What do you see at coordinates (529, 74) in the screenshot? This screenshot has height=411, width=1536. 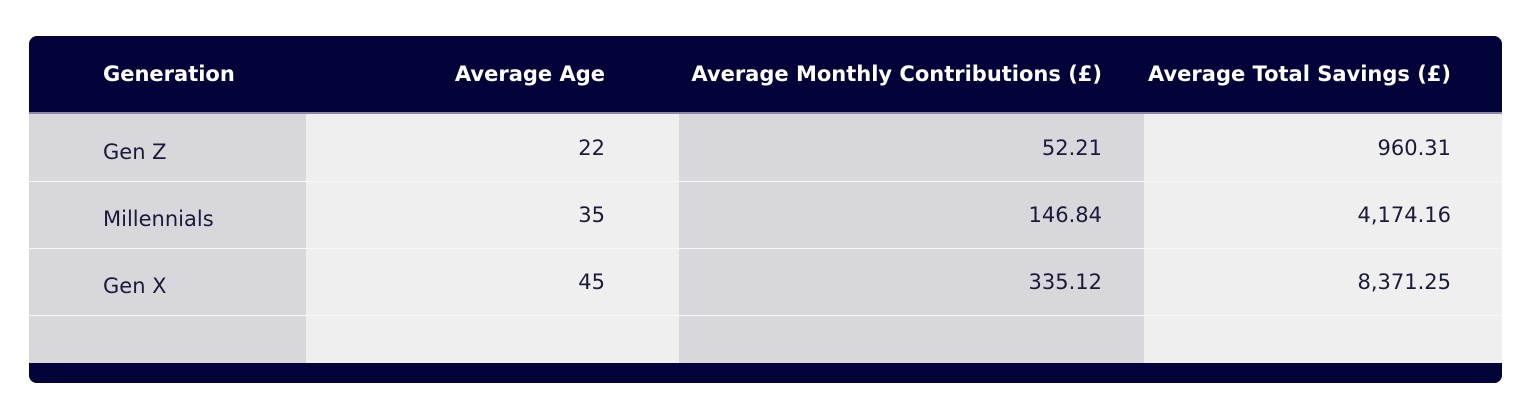 I see `header-average-age: Average Age` at bounding box center [529, 74].